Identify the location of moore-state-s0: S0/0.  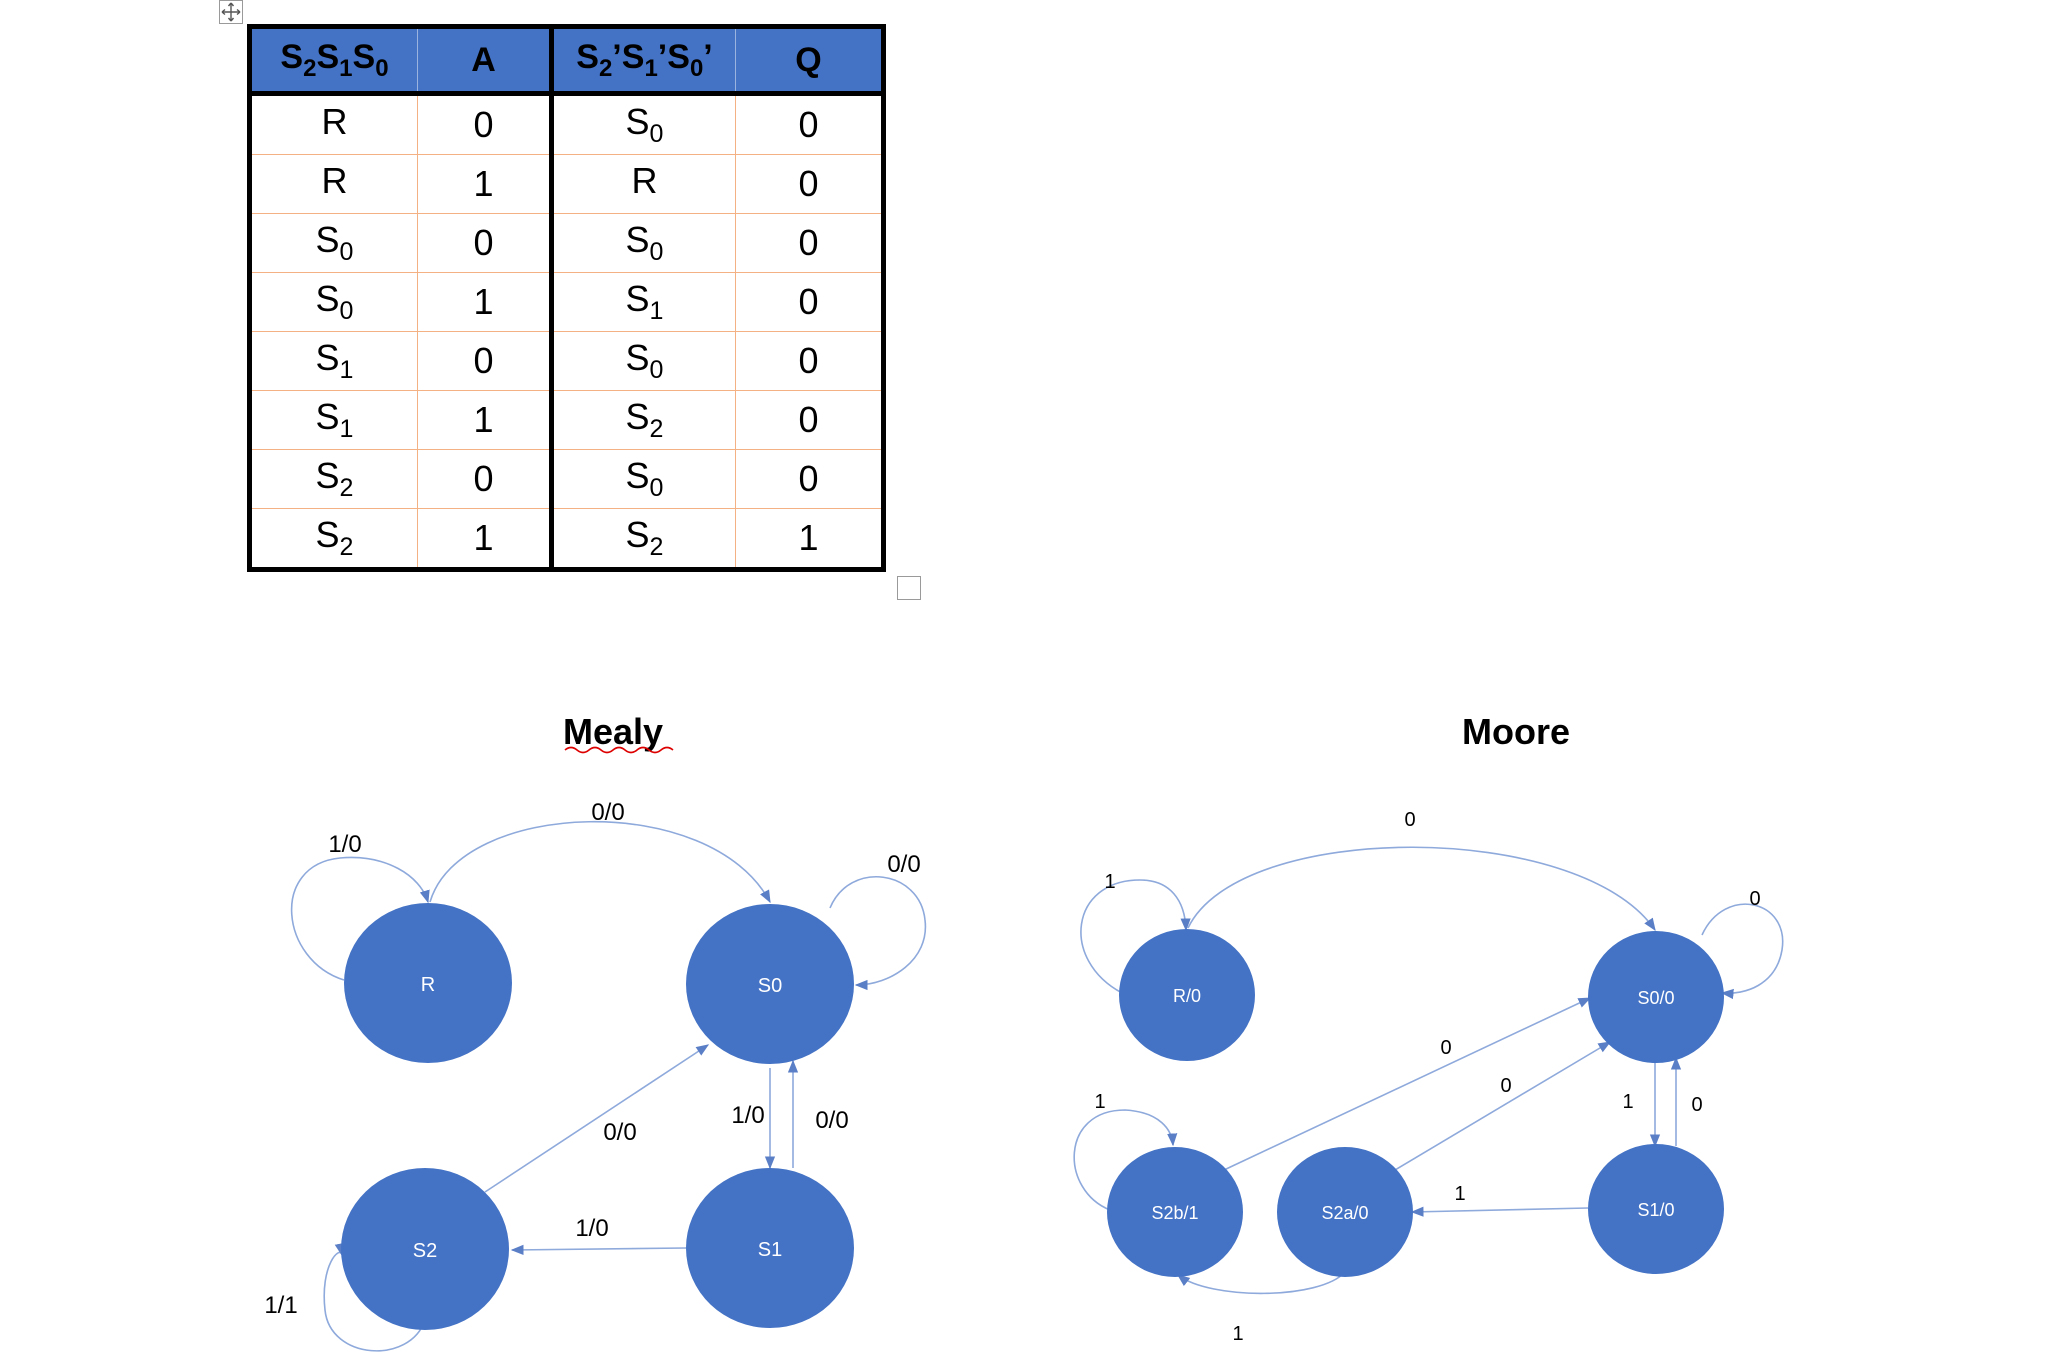
(1656, 997).